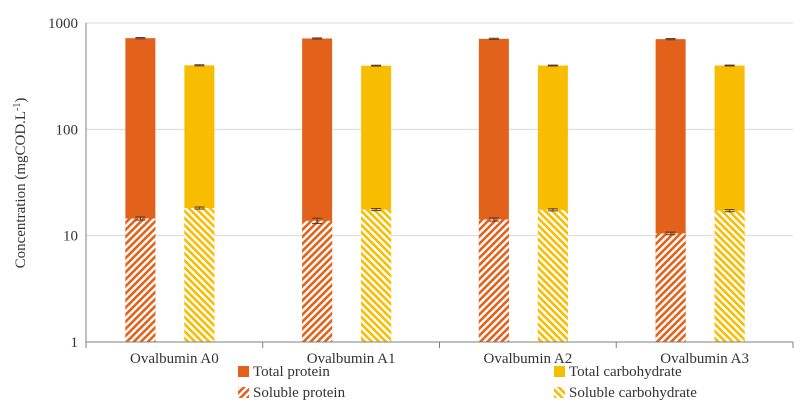 This screenshot has height=414, width=802. I want to click on legend-label: Total protein, so click(291, 372).